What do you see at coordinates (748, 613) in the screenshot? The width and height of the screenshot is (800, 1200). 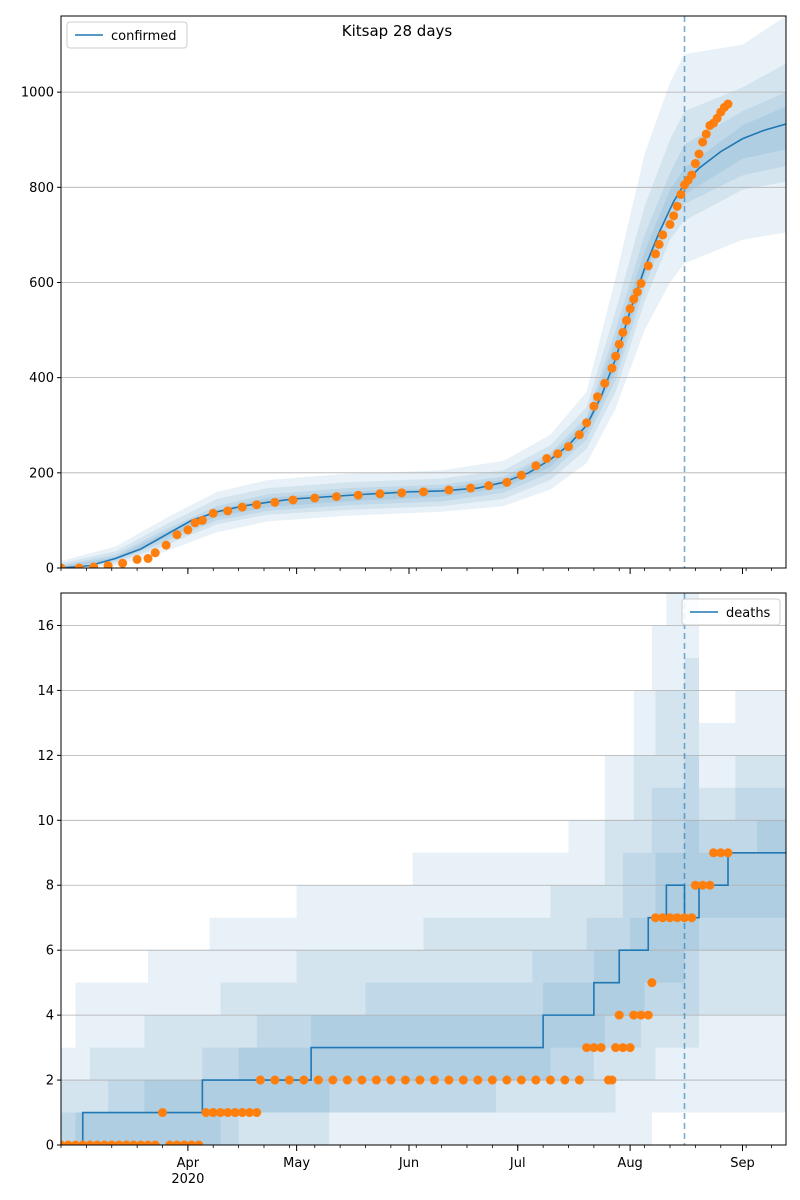 I see `legend-label: deaths` at bounding box center [748, 613].